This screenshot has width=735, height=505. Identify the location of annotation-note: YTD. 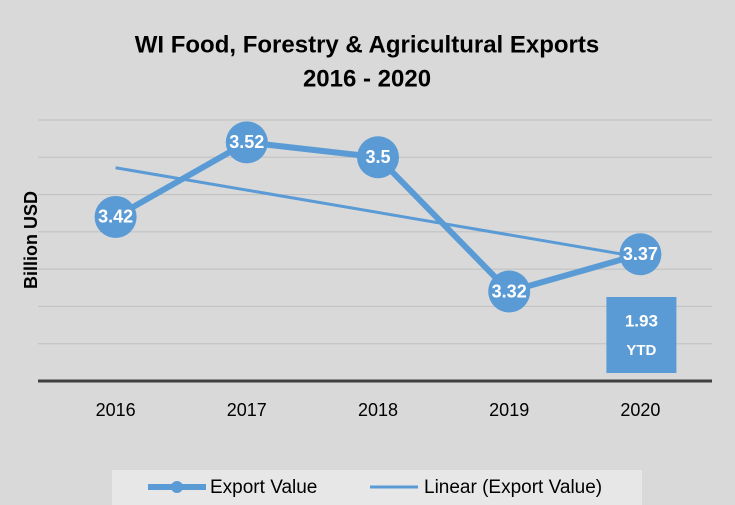
(641, 350).